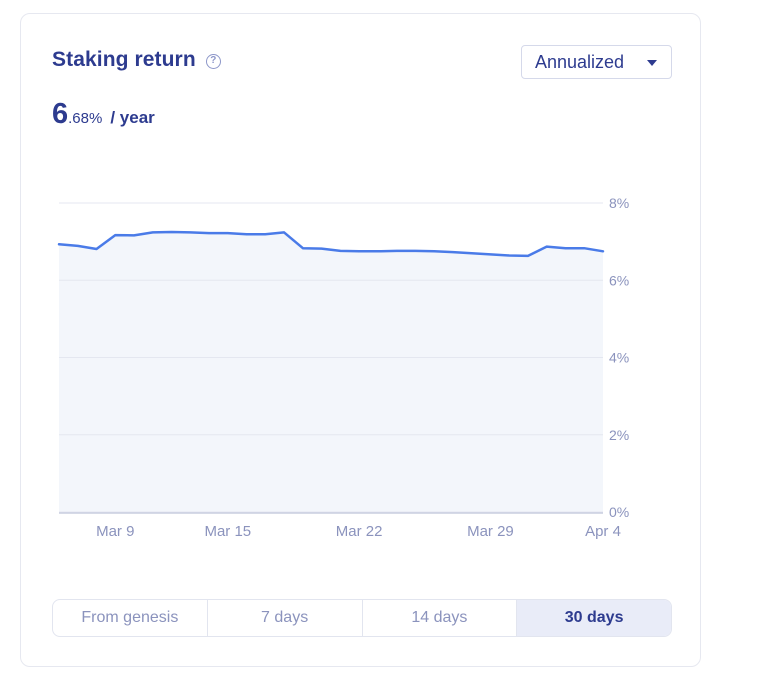 Image resolution: width=771 pixels, height=676 pixels. What do you see at coordinates (619, 358) in the screenshot?
I see `y-tick-label: 4%` at bounding box center [619, 358].